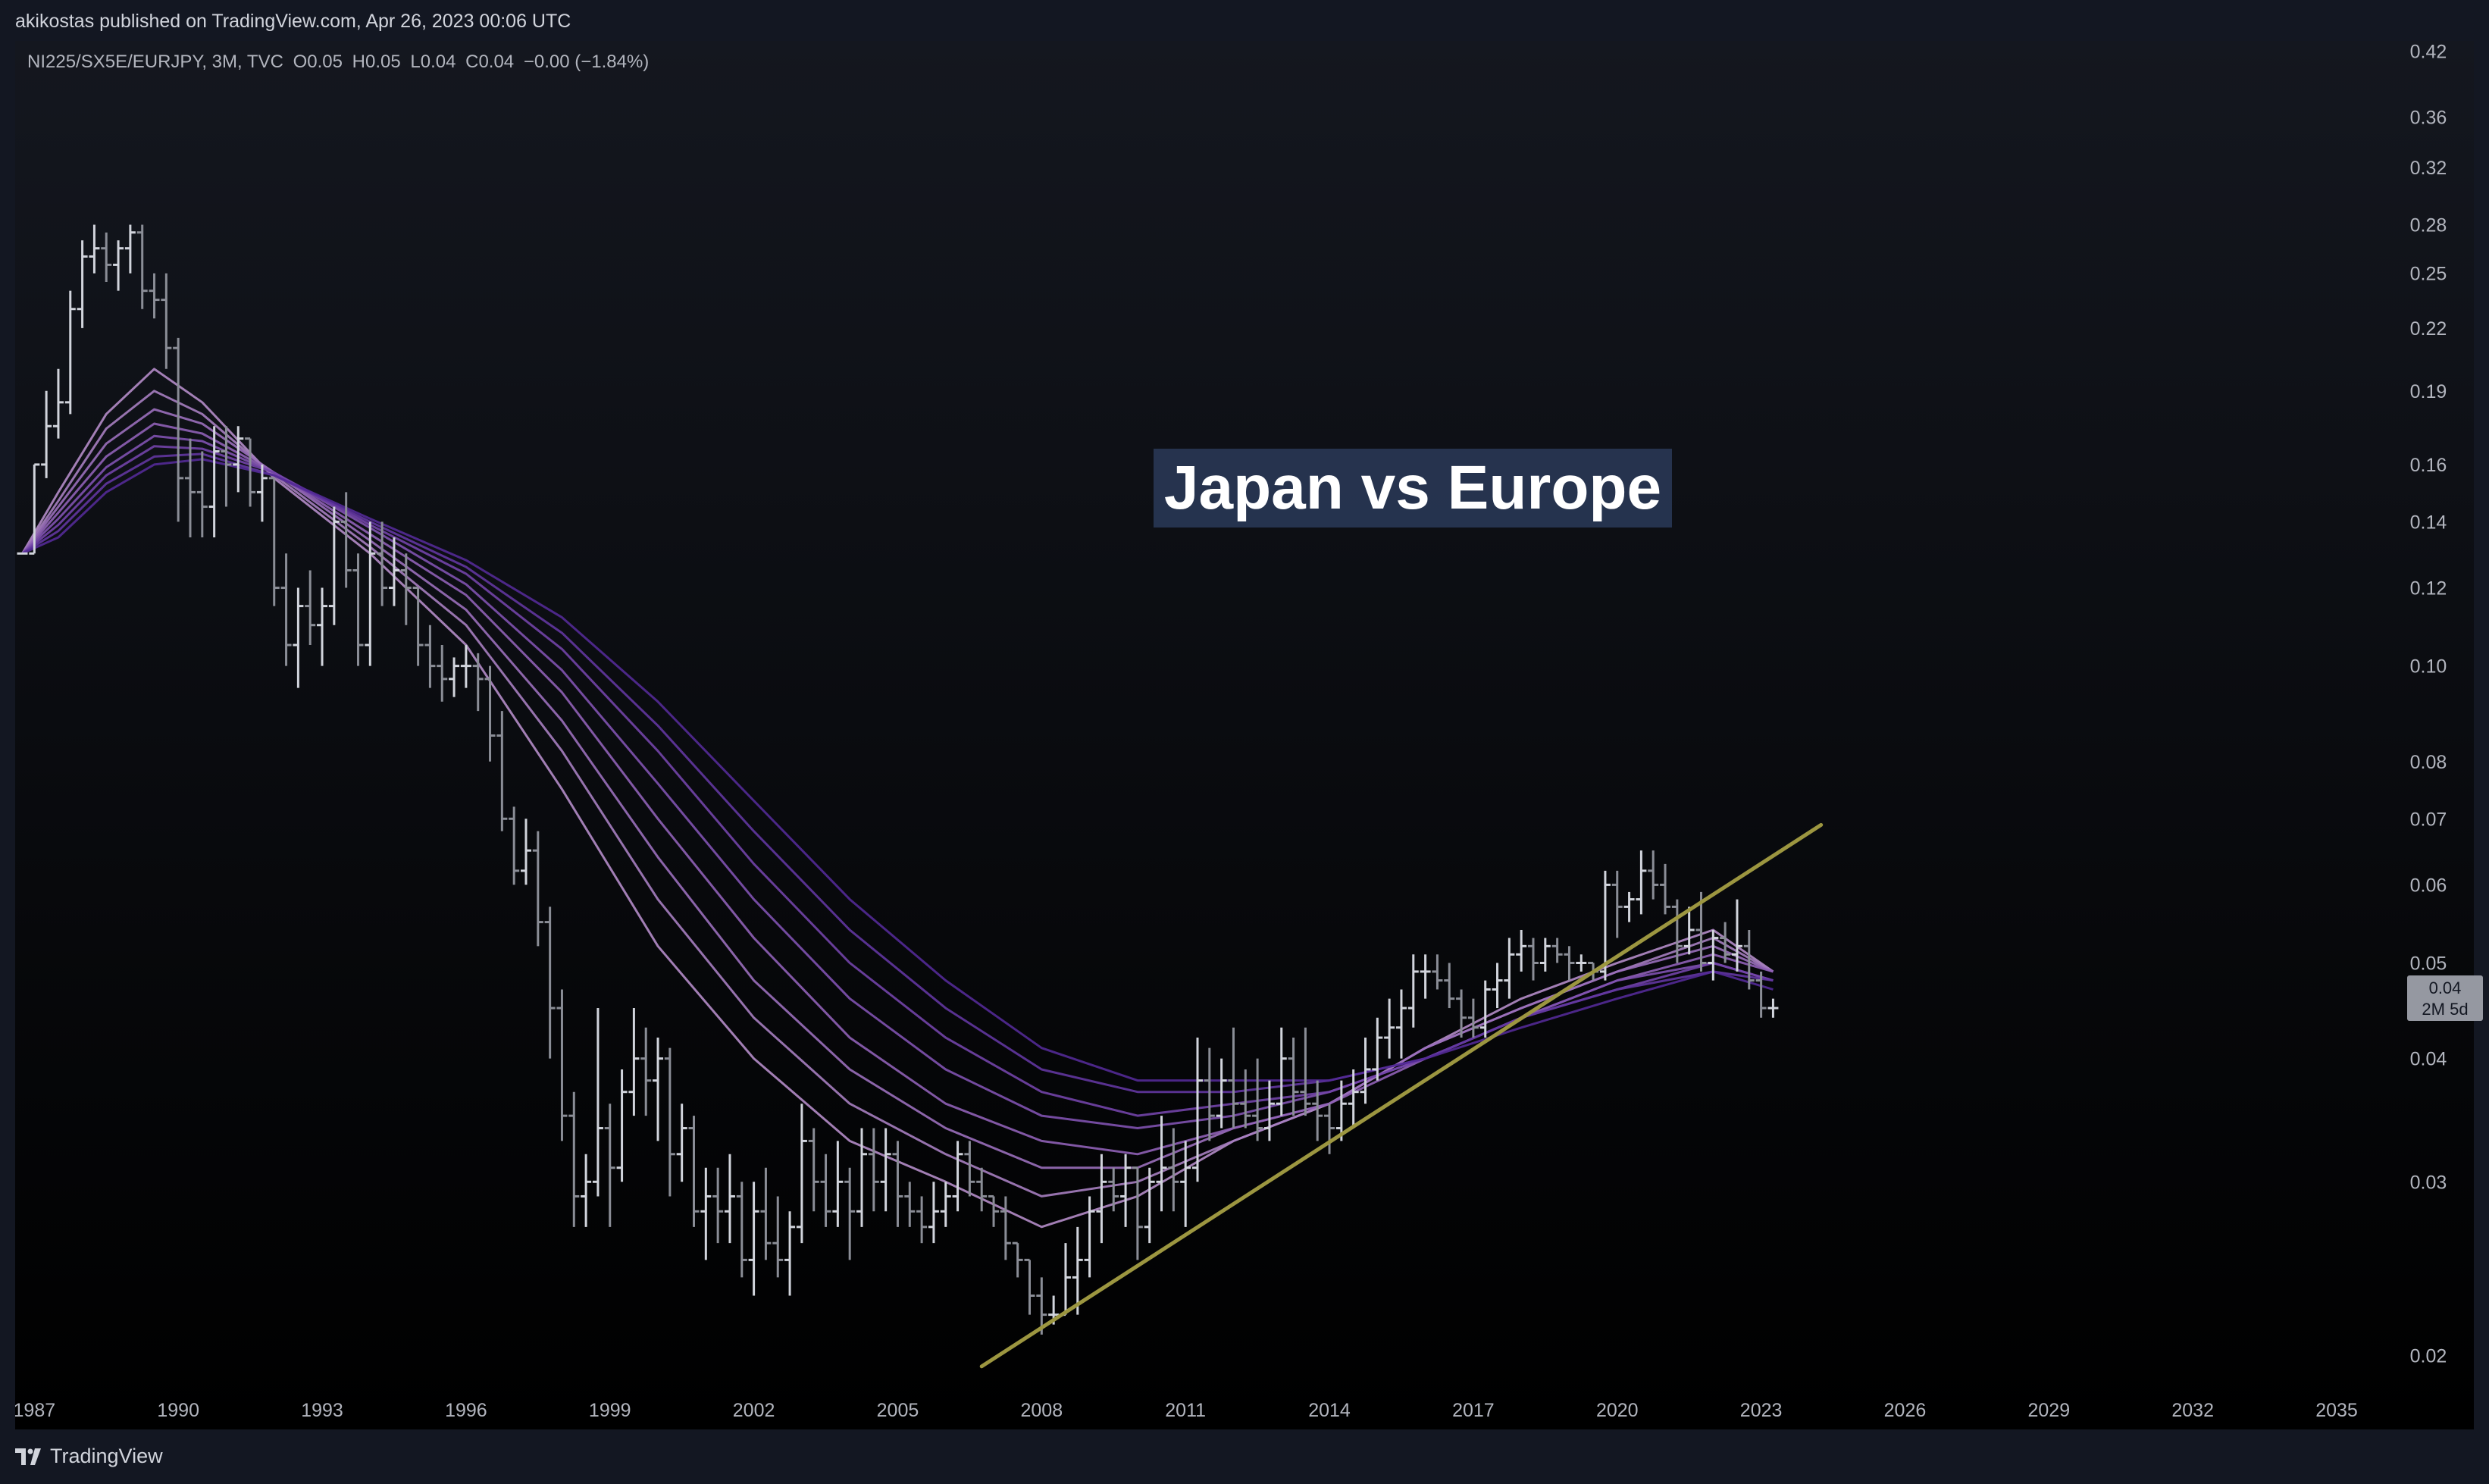 This screenshot has height=1484, width=2489. Describe the element at coordinates (2428, 667) in the screenshot. I see `price-tick-label: 0.10` at that location.